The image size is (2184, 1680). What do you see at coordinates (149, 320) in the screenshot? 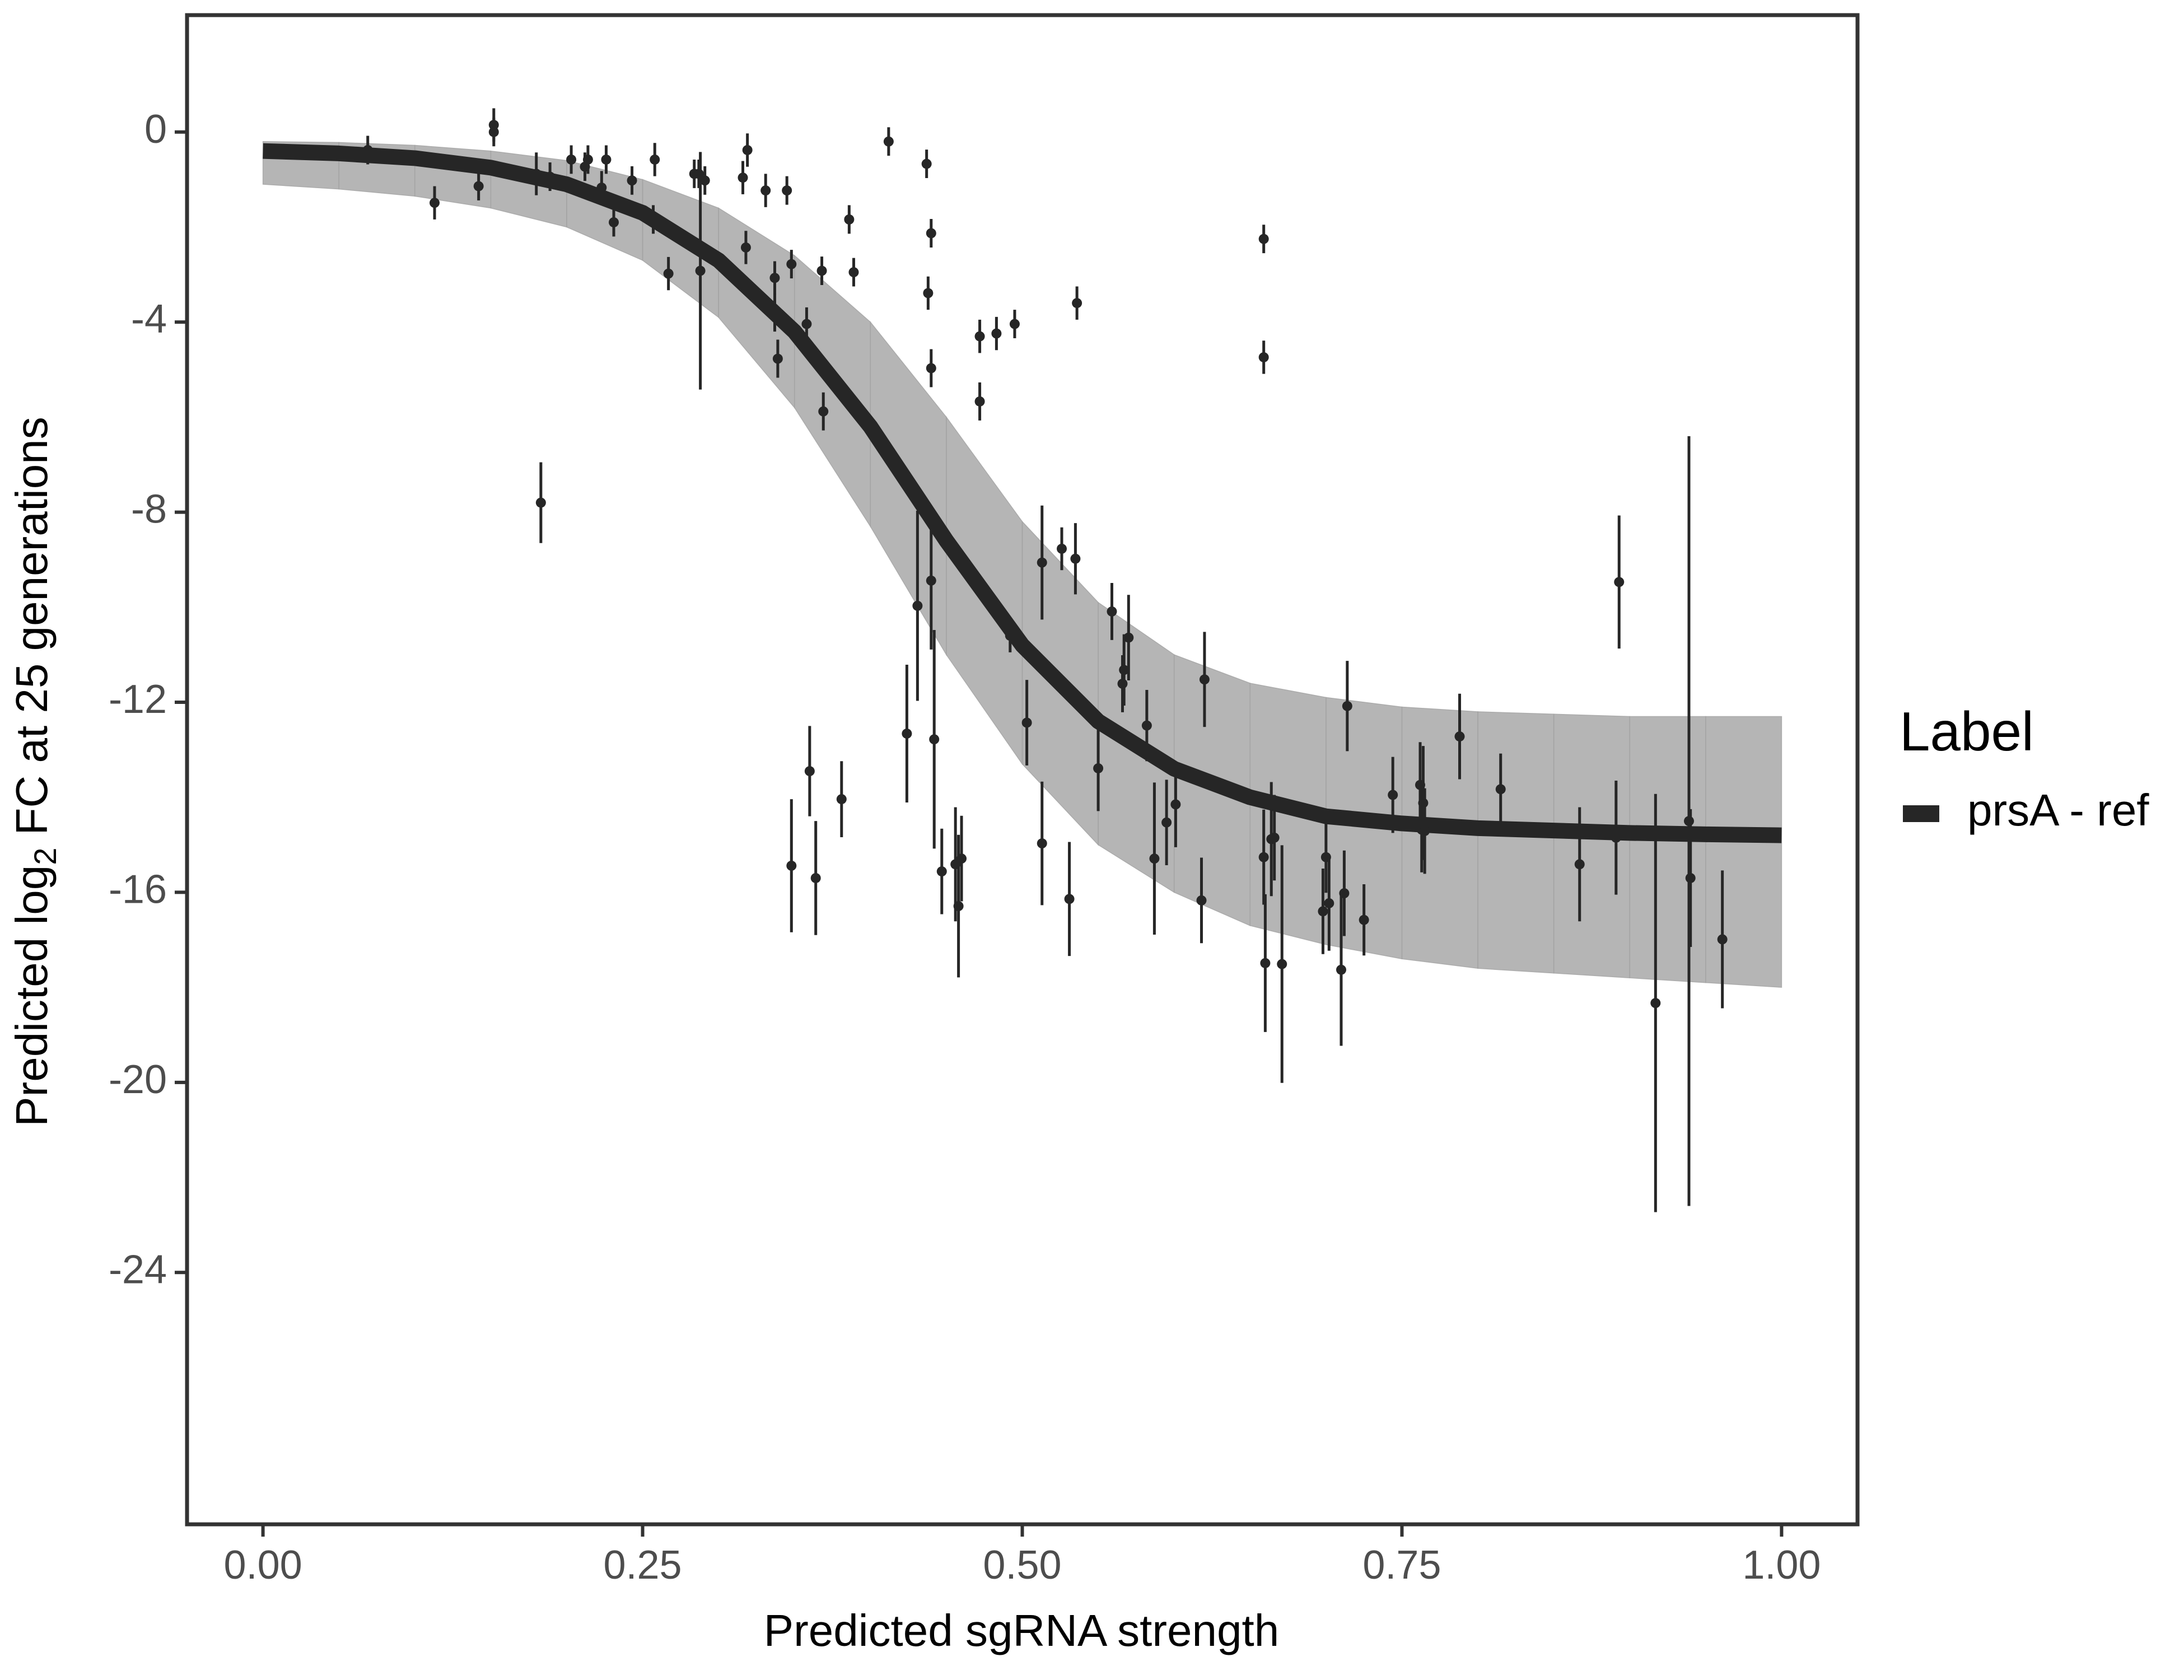
I see `y-tick-label: -4` at bounding box center [149, 320].